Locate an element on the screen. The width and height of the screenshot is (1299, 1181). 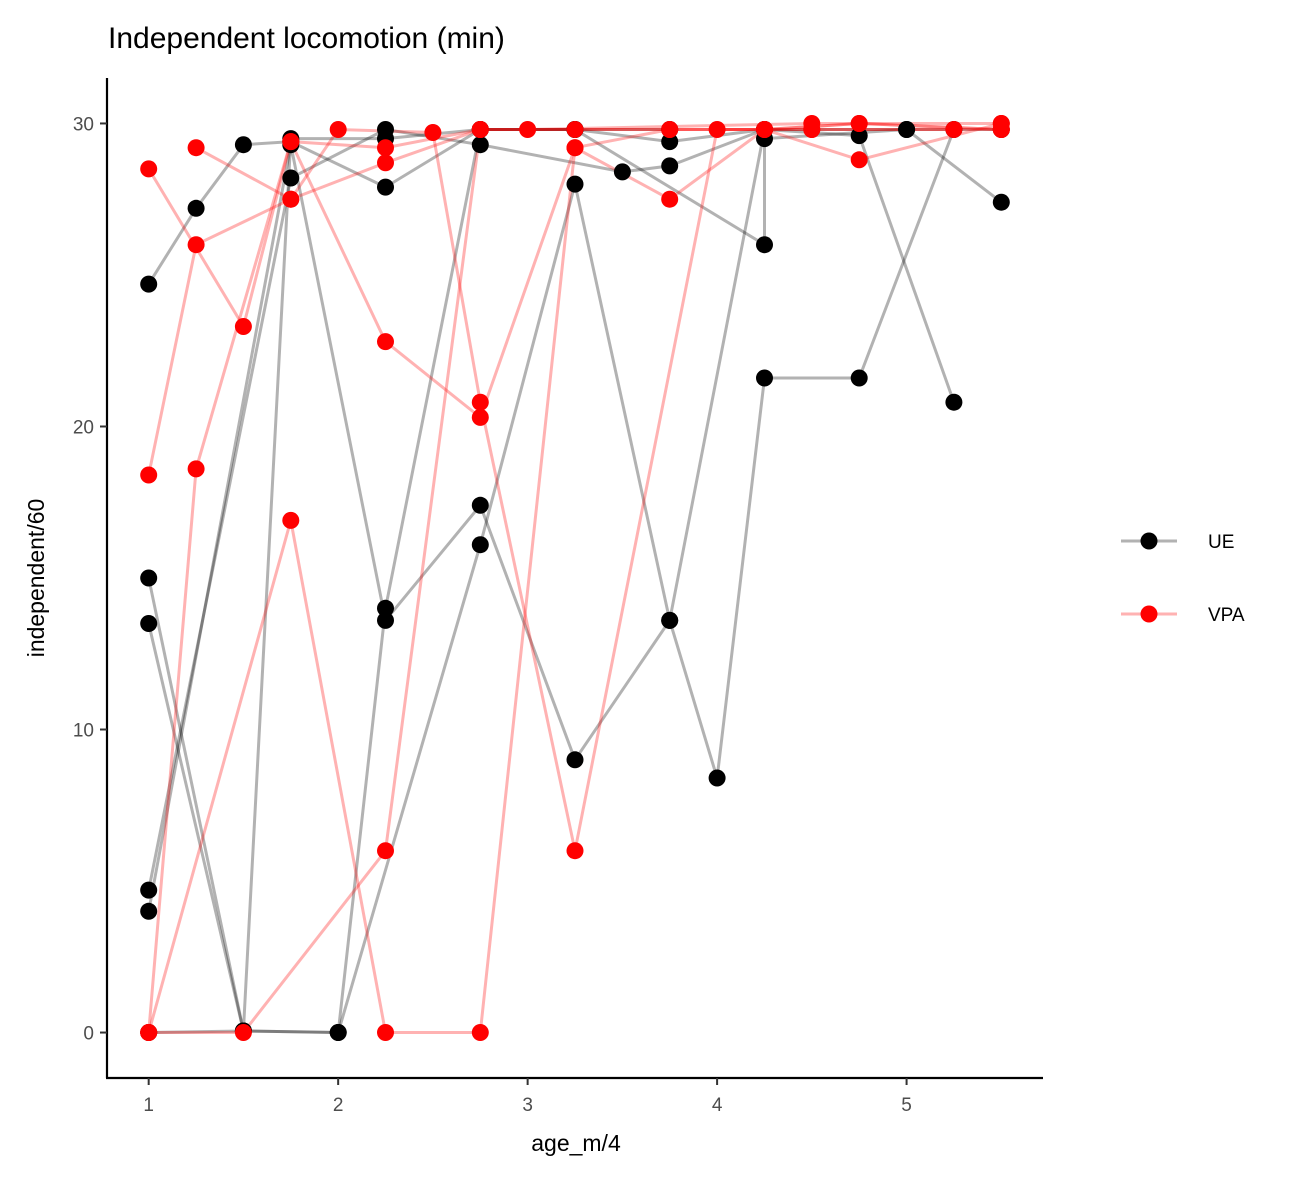
x-tick-label: 2 is located at coordinates (338, 1105).